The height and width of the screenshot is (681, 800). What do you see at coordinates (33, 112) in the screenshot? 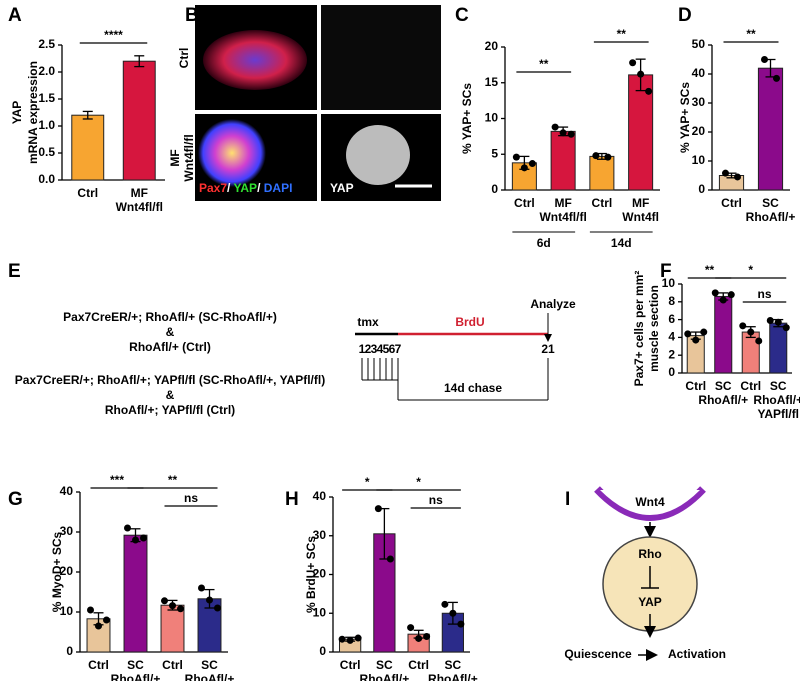
I see `y-axis-label: mRNA expression` at bounding box center [33, 112].